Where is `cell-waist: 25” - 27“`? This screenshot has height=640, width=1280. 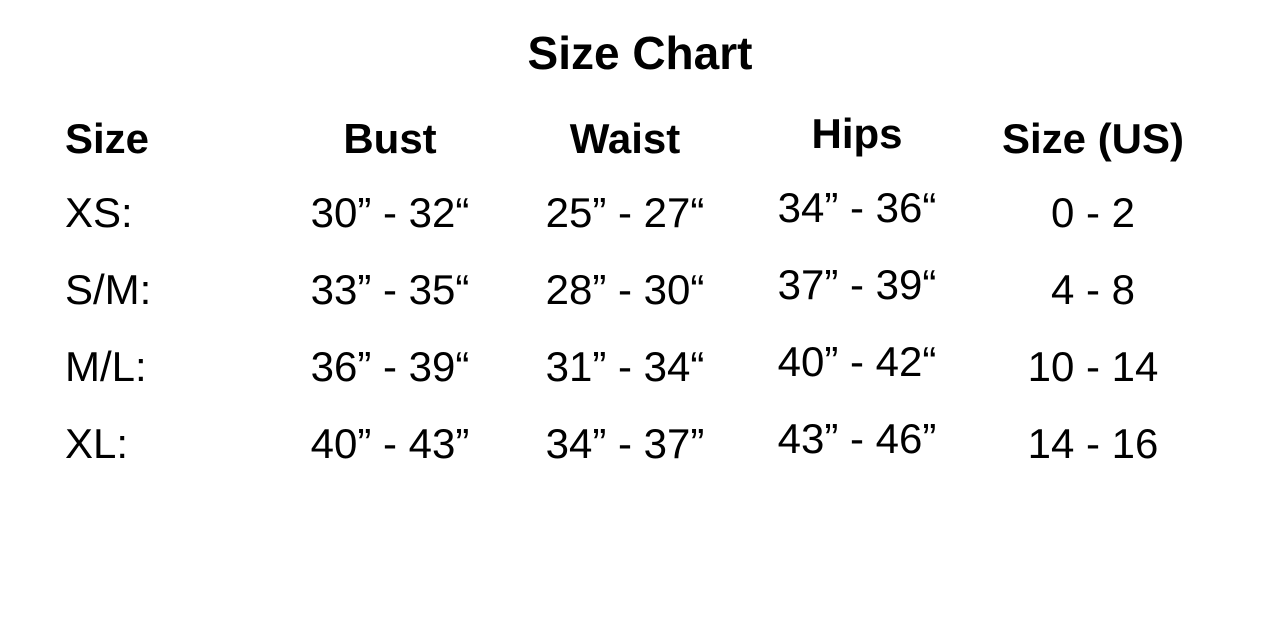
cell-waist: 25” - 27“ is located at coordinates (625, 212).